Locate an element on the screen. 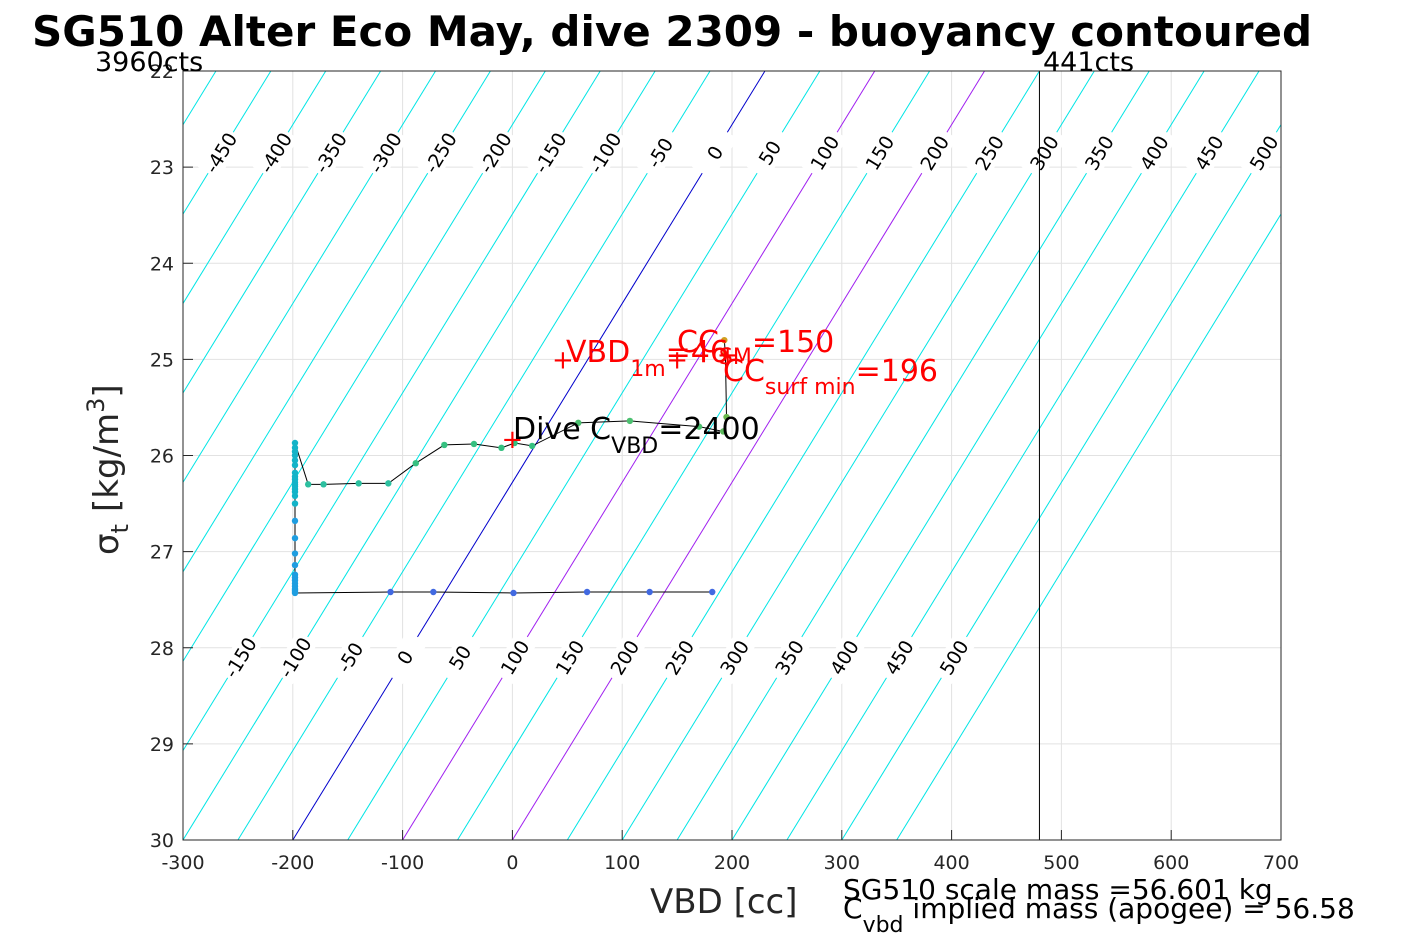 Image resolution: width=1417 pixels, height=945 pixels. y-tick-label: 30 is located at coordinates (162, 841).